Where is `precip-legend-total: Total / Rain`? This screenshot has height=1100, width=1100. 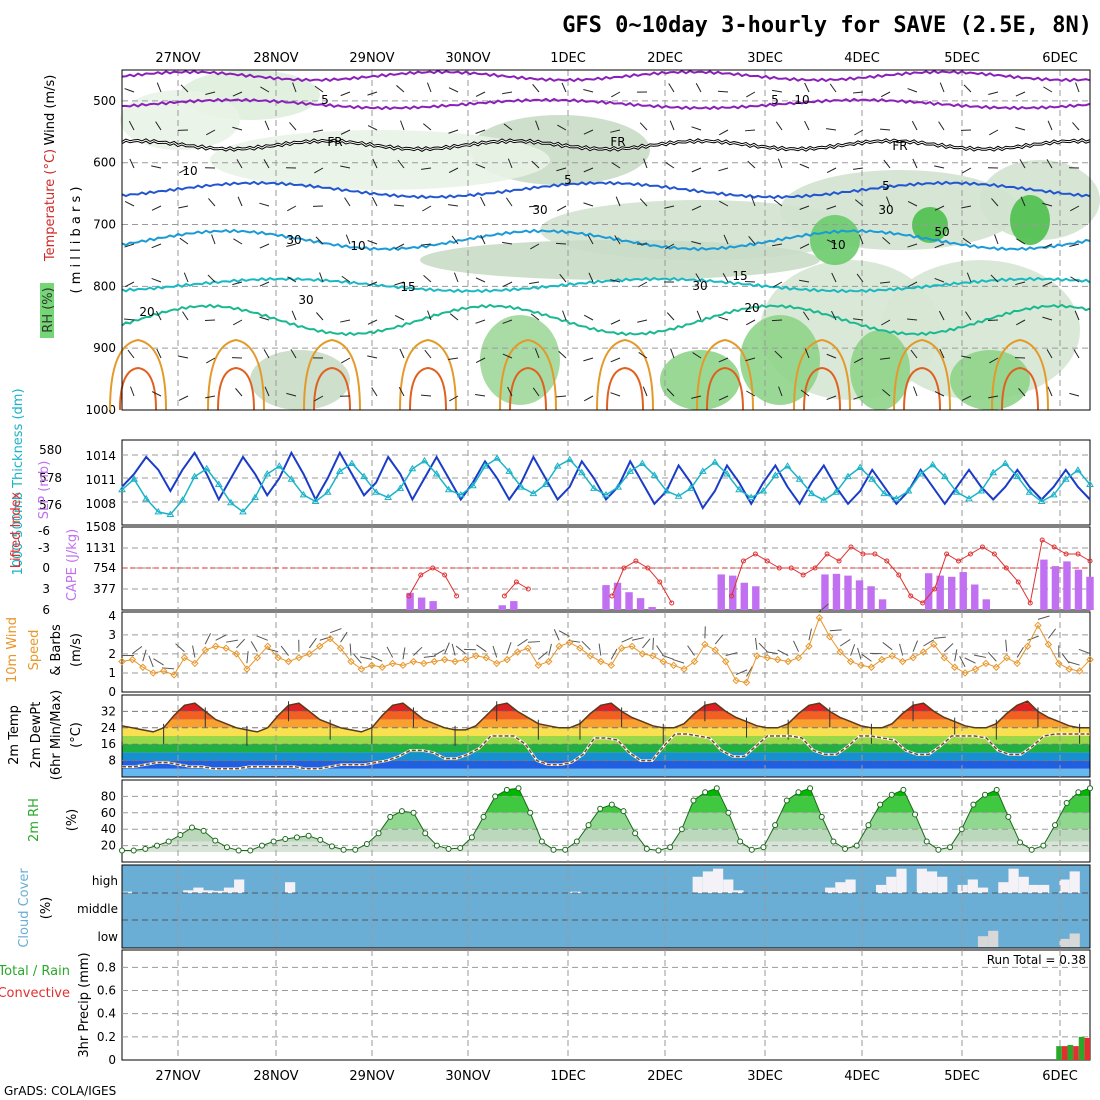 precip-legend-total: Total / Rain is located at coordinates (35, 971).